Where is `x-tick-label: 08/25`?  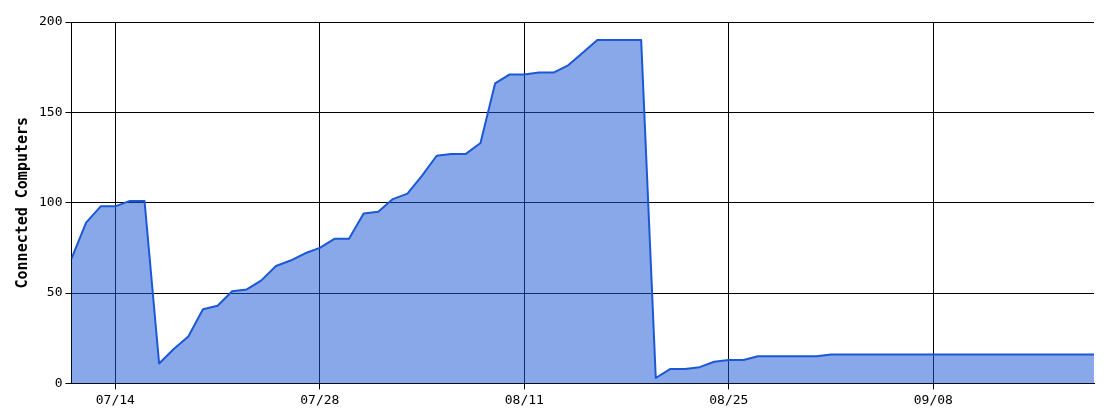
x-tick-label: 08/25 is located at coordinates (729, 399).